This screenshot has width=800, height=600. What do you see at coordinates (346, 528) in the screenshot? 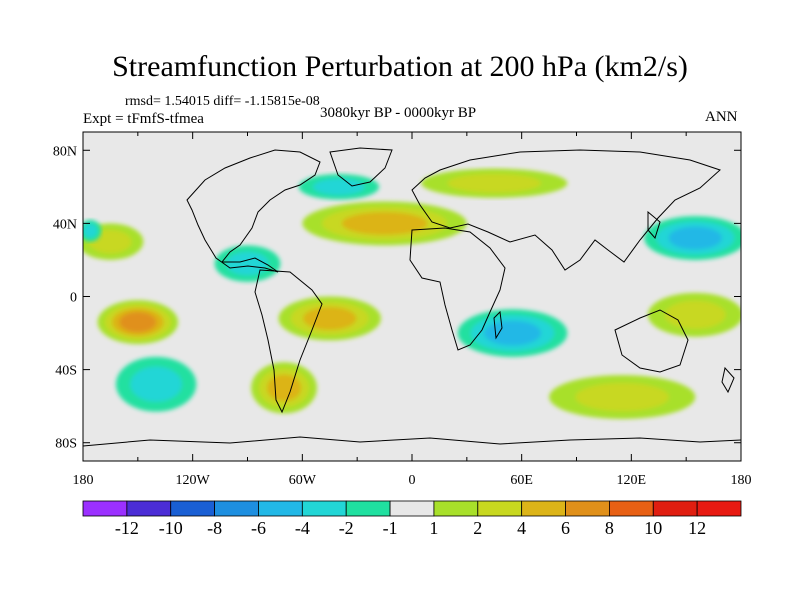
I see `colorbar-label: -2` at bounding box center [346, 528].